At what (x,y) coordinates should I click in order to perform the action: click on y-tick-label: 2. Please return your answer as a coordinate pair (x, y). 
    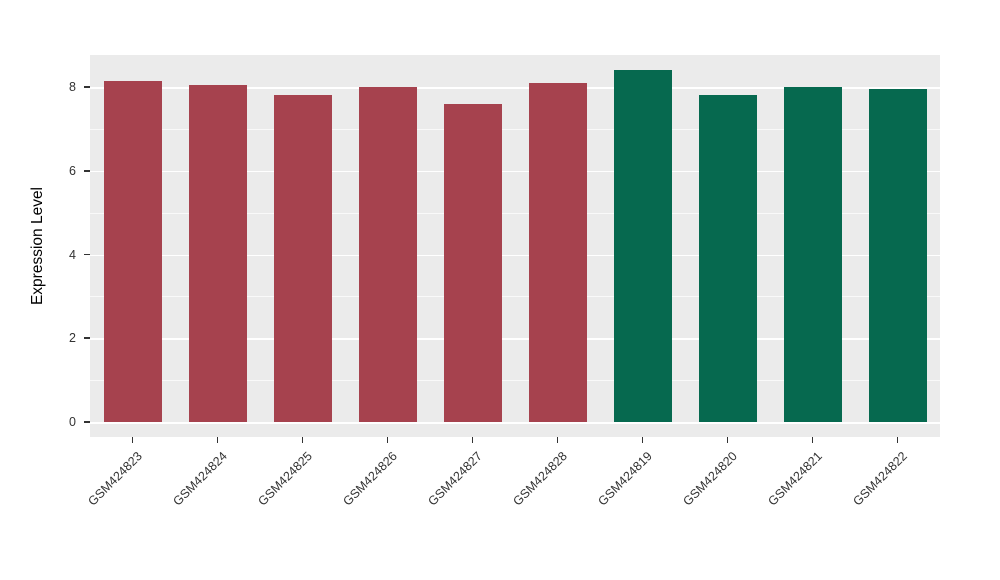
    Looking at the image, I should click on (72, 338).